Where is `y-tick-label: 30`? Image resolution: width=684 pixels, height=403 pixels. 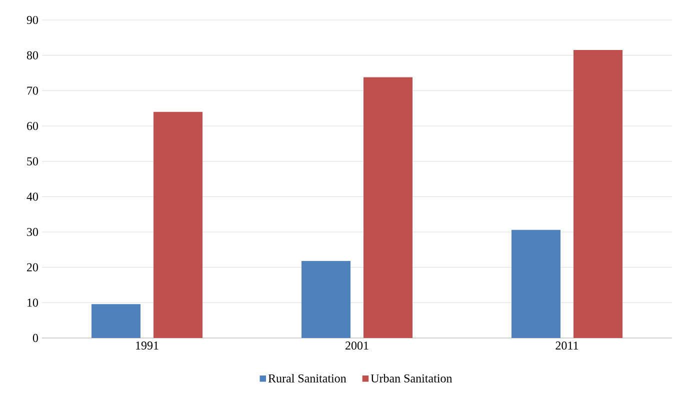
y-tick-label: 30 is located at coordinates (32, 232).